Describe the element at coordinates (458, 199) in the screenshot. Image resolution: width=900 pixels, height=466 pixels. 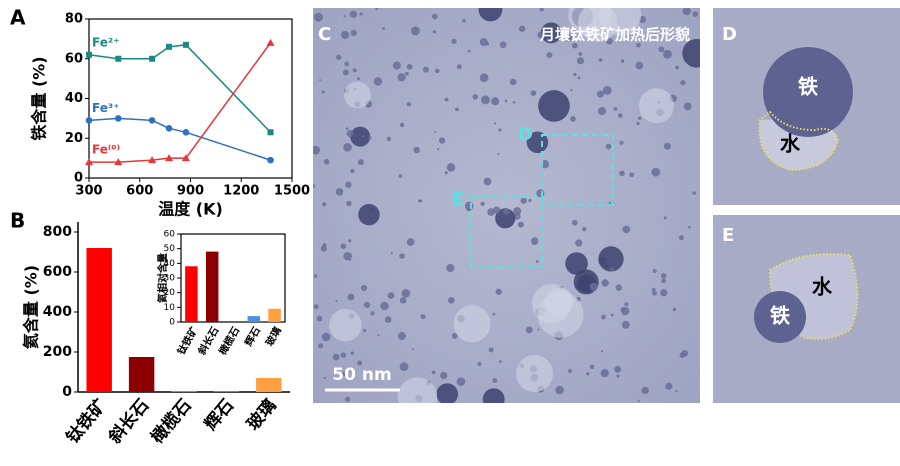
I see `box-label: E` at that location.